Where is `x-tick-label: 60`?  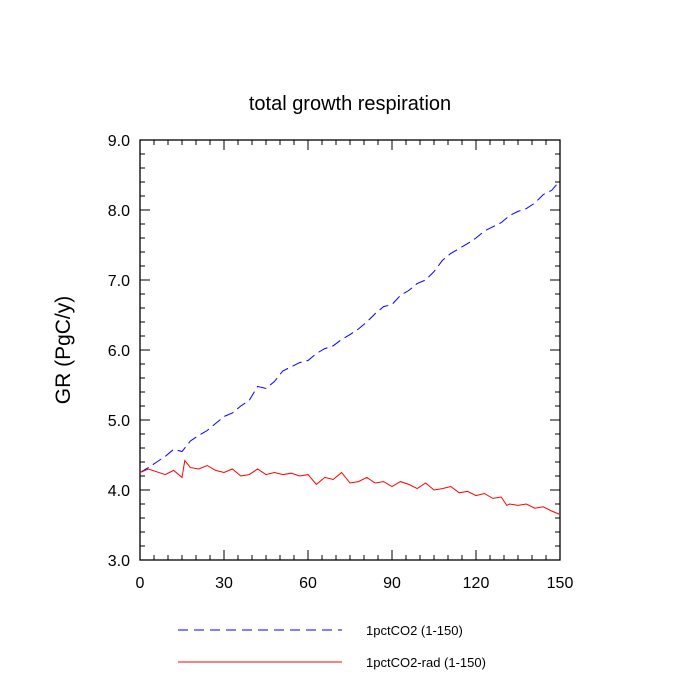
x-tick-label: 60 is located at coordinates (308, 583).